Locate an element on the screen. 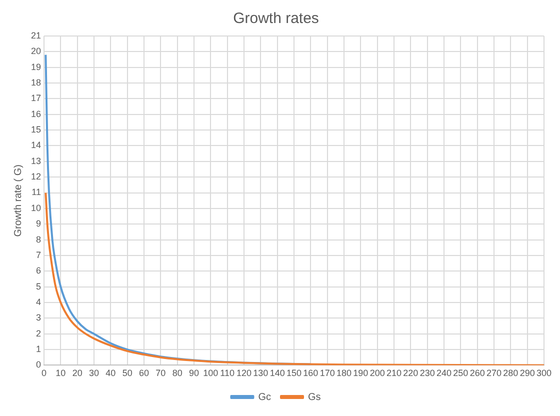 The height and width of the screenshot is (416, 560). x-tick-label: 240 is located at coordinates (444, 373).